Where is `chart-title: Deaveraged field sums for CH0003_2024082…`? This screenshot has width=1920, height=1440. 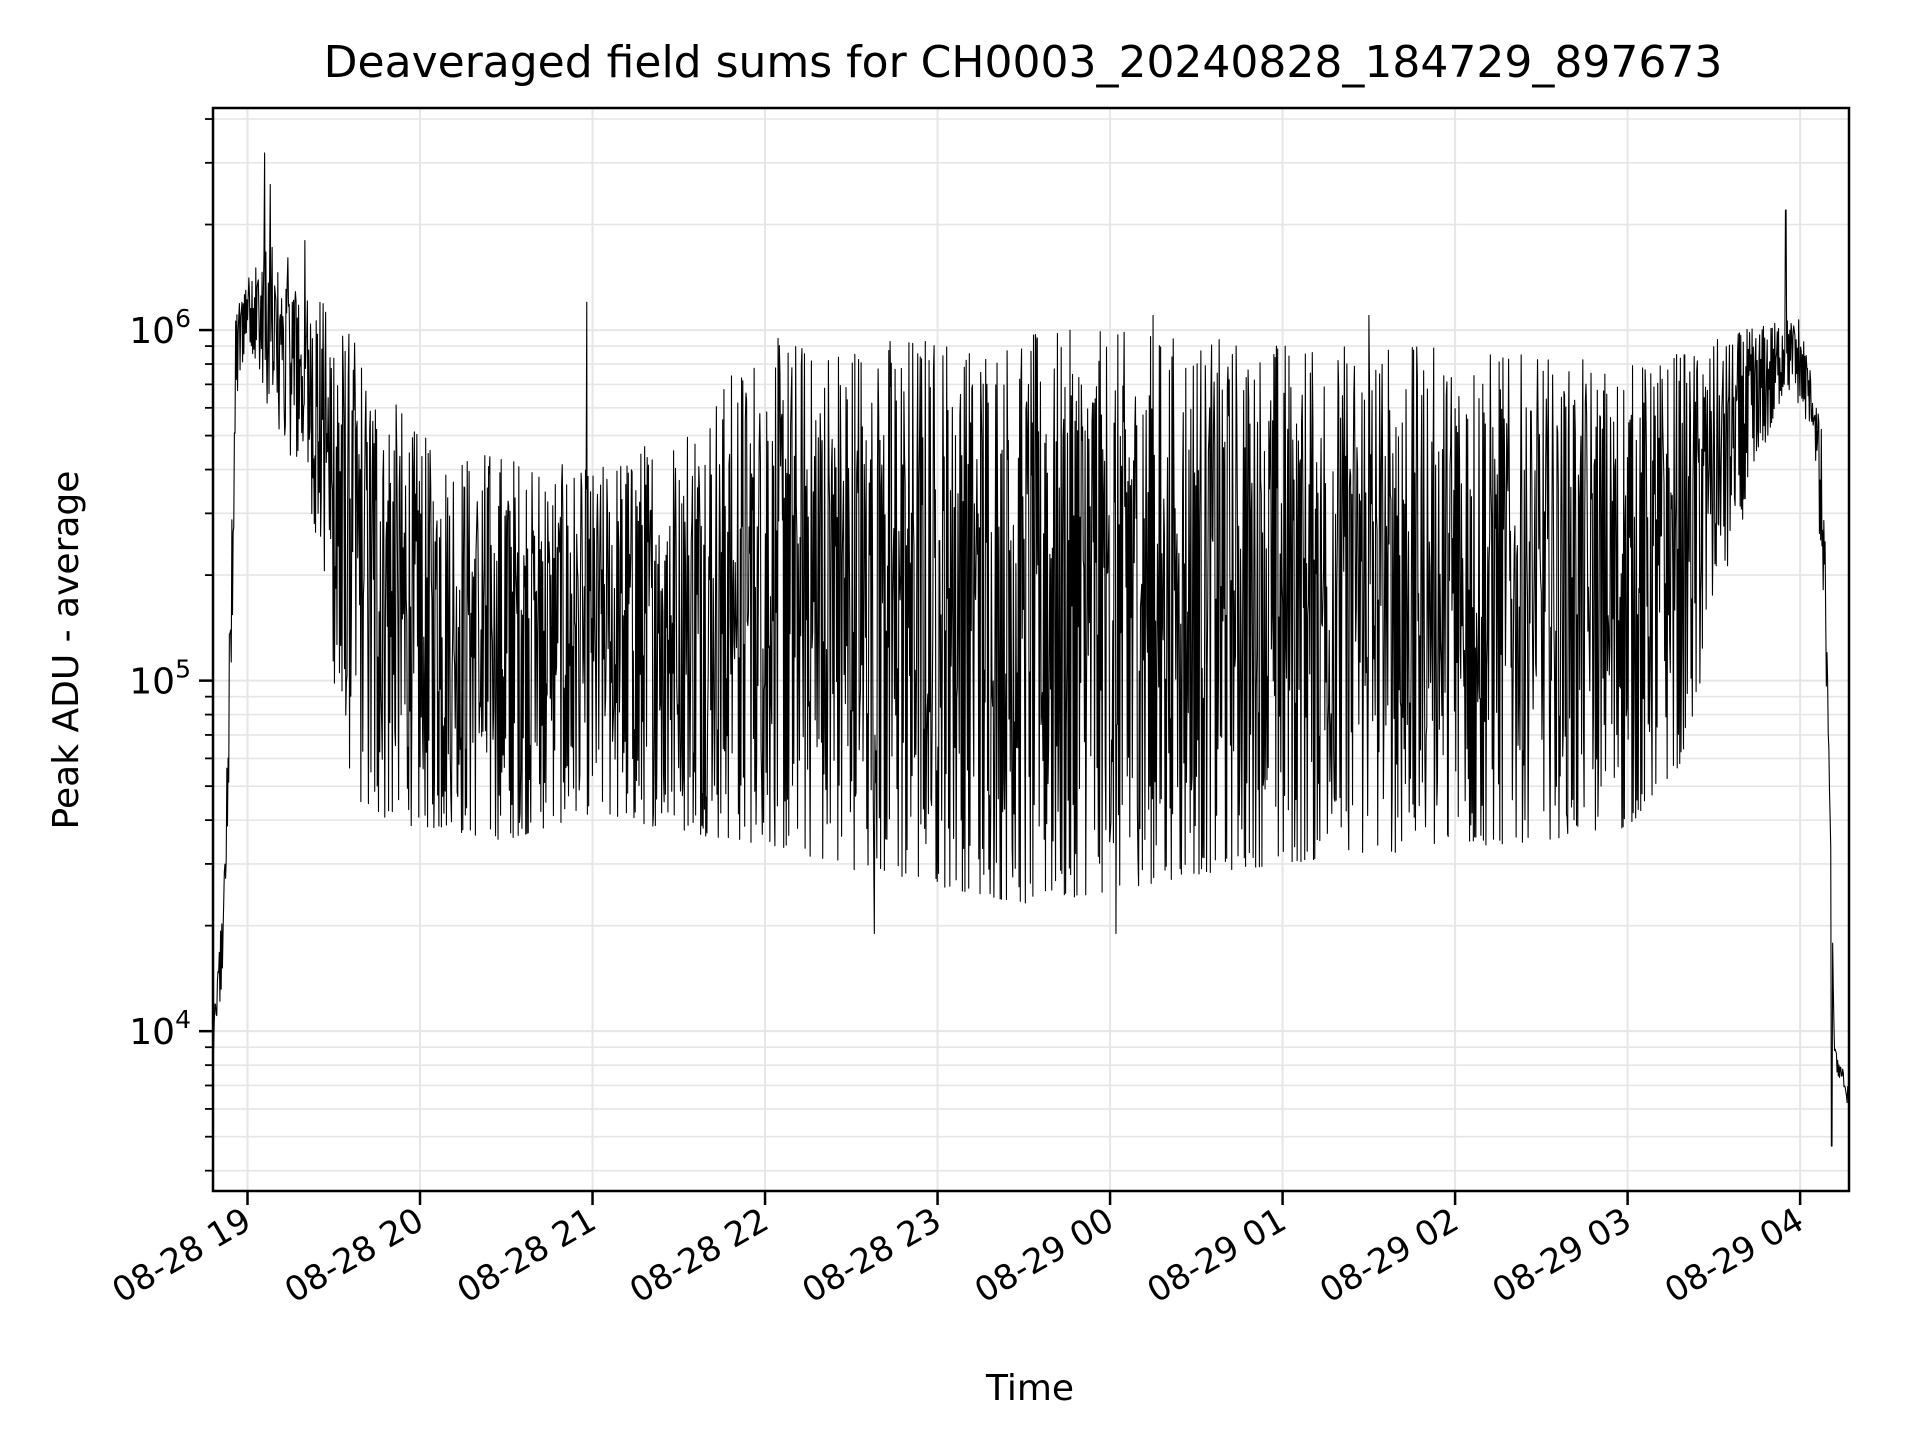 chart-title: Deaveraged field sums for CH0003_2024082… is located at coordinates (1023, 62).